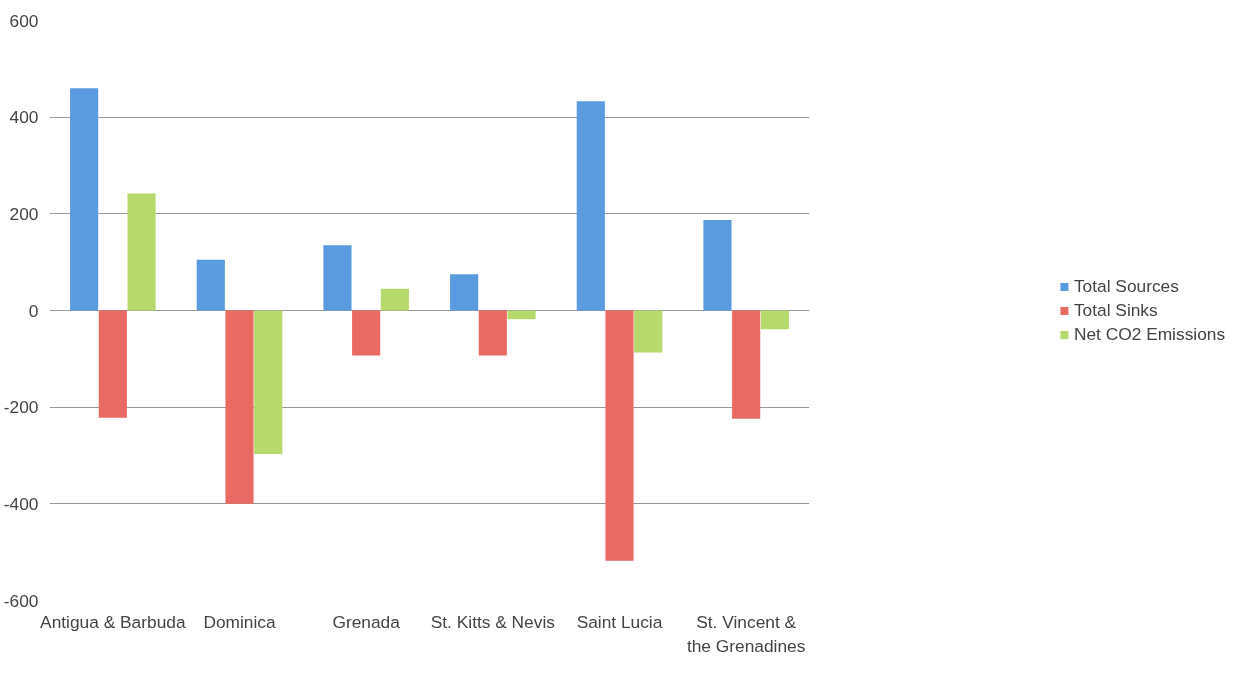 The width and height of the screenshot is (1249, 684). Describe the element at coordinates (619, 621) in the screenshot. I see `x-tick-label: Saint Lucia` at that location.